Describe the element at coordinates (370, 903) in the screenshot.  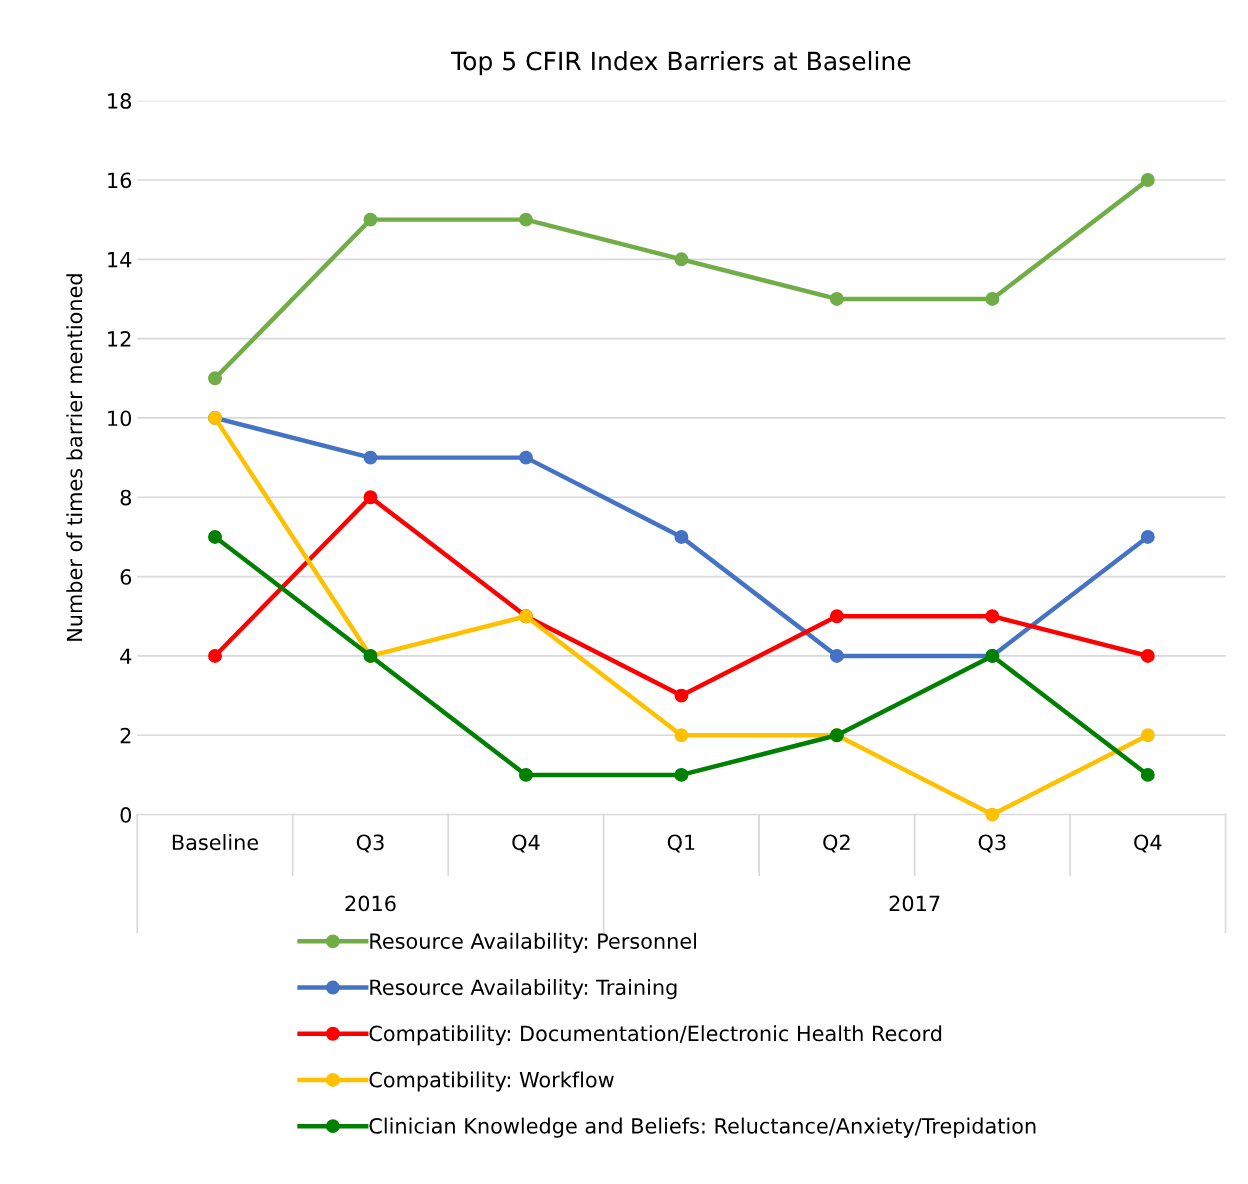
I see `text: 2016` at that location.